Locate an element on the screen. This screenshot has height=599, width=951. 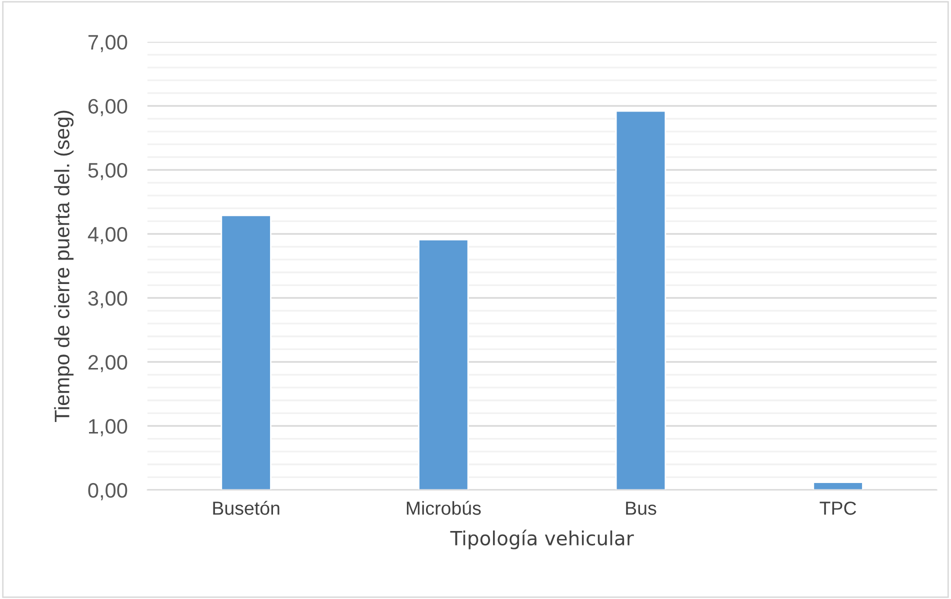
x-tick-label: Bus is located at coordinates (641, 508).